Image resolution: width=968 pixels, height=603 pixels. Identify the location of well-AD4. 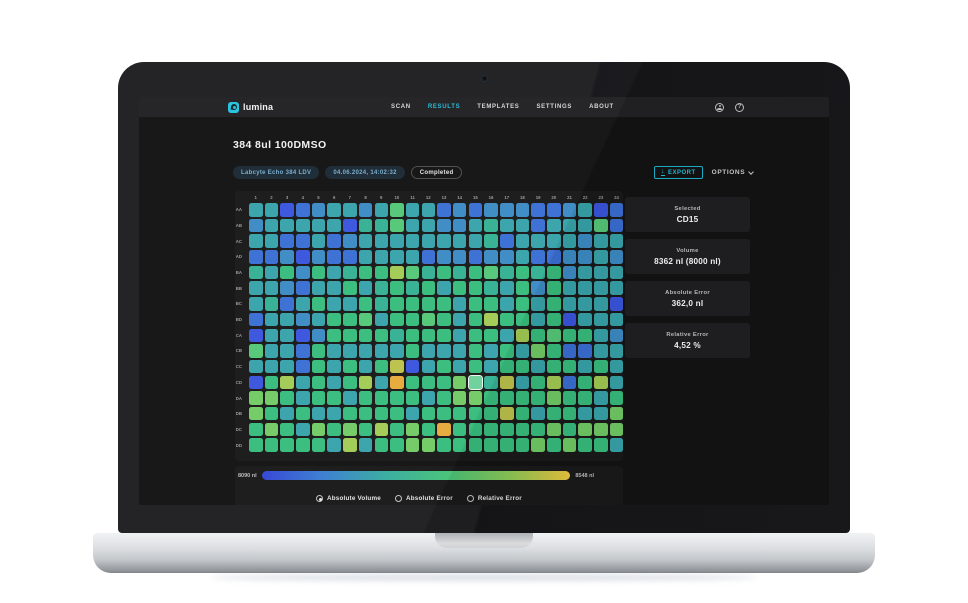
(303, 257).